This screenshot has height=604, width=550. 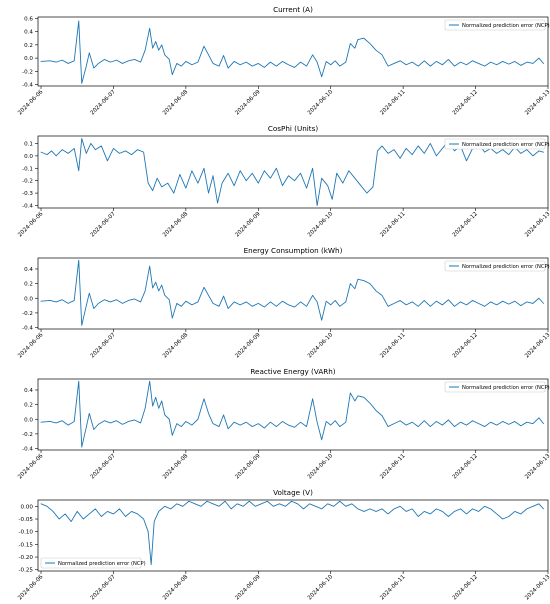 What do you see at coordinates (26, 558) in the screenshot?
I see `y-tick-label: -0.20` at bounding box center [26, 558].